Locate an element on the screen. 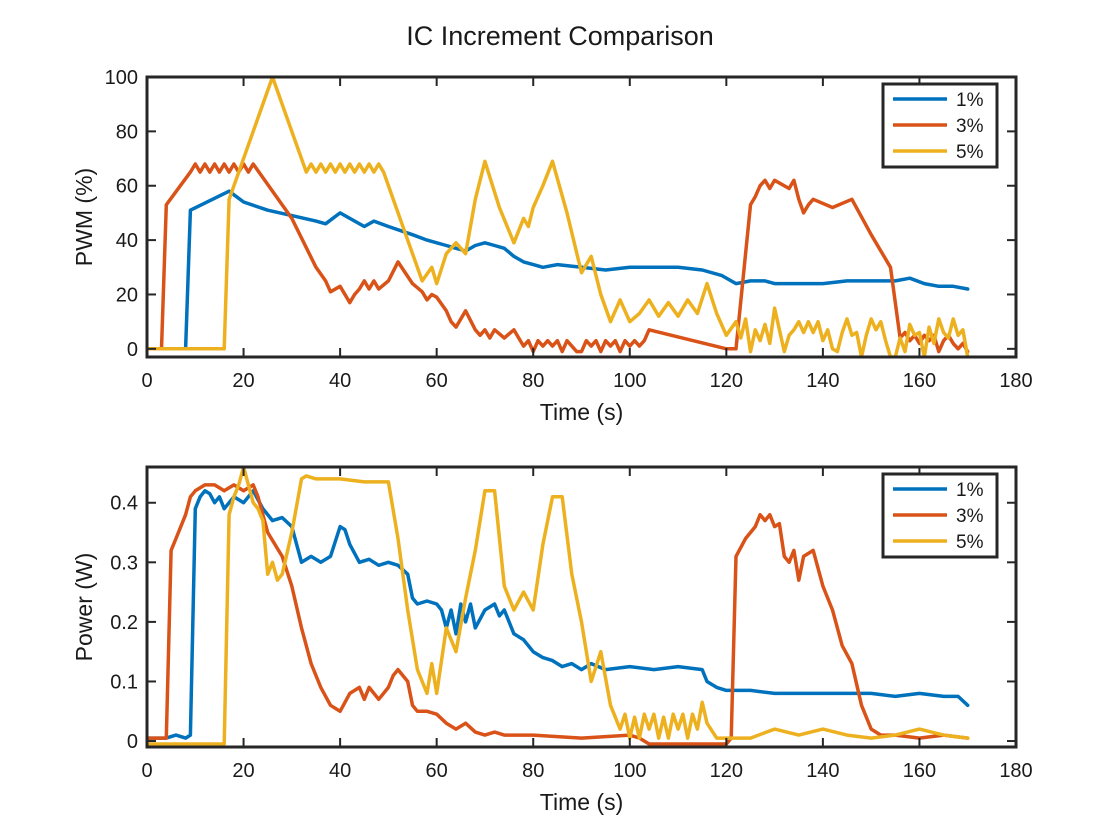 This screenshot has height=840, width=1120. power-legend-entry: 5% is located at coordinates (970, 542).